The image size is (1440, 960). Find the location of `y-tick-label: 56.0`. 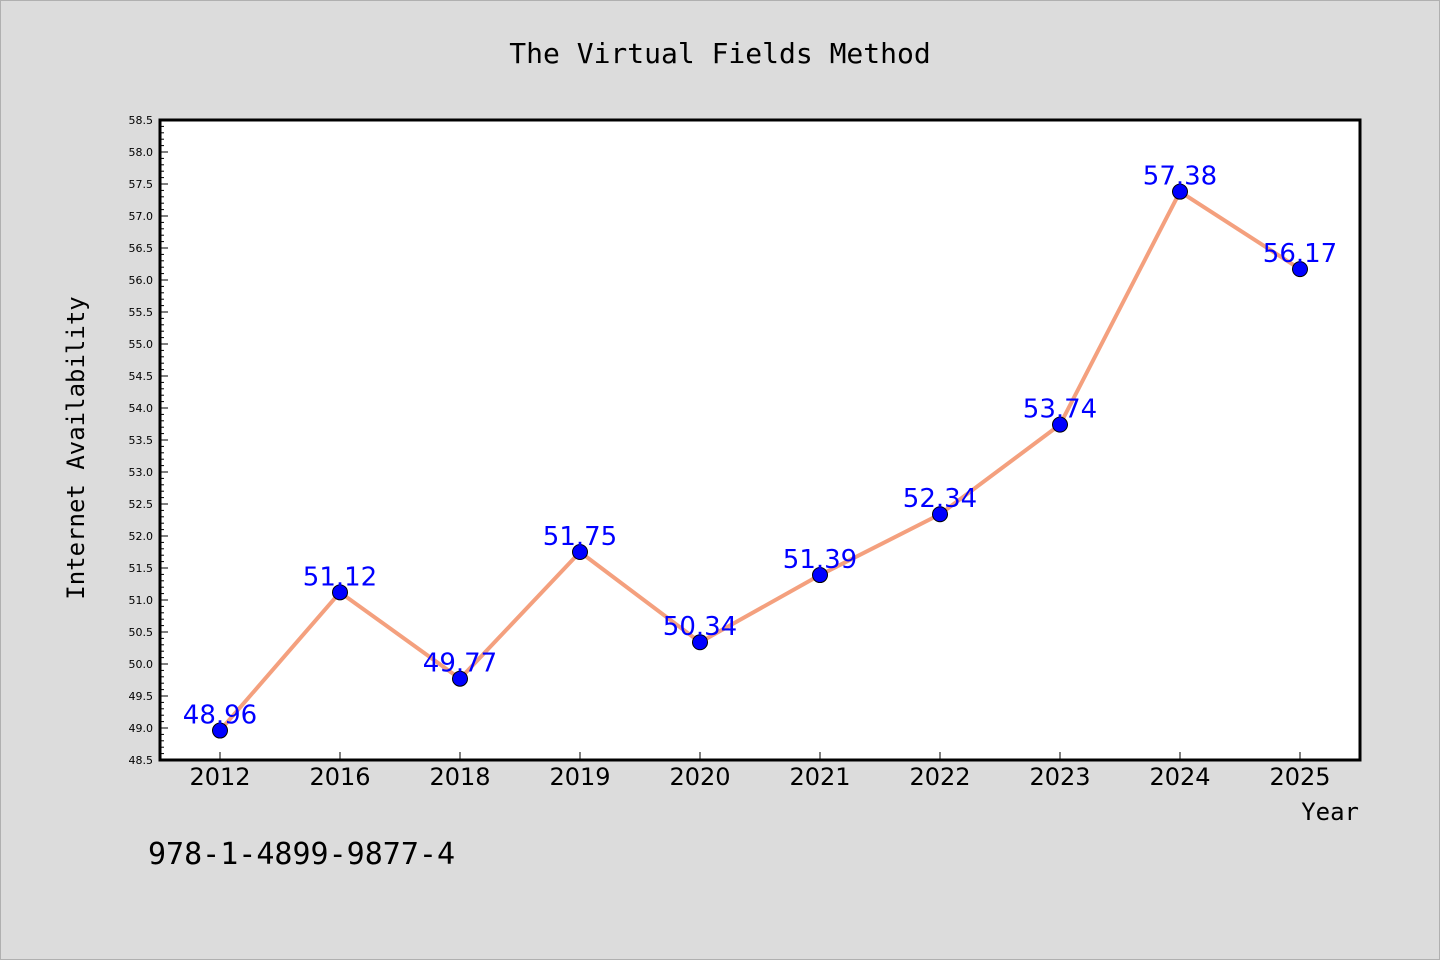

y-tick-label: 56.0 is located at coordinates (141, 280).